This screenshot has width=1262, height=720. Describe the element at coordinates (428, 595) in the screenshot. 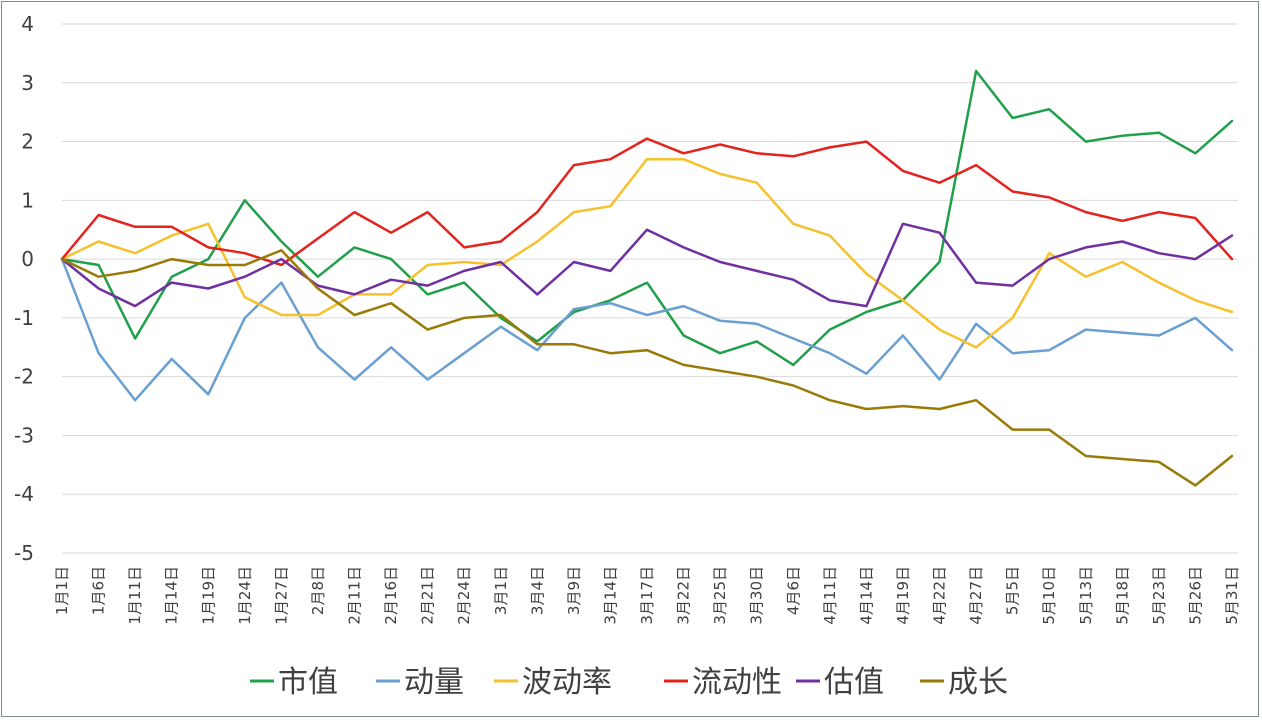

I see `x-tick-label: 2月21日` at that location.